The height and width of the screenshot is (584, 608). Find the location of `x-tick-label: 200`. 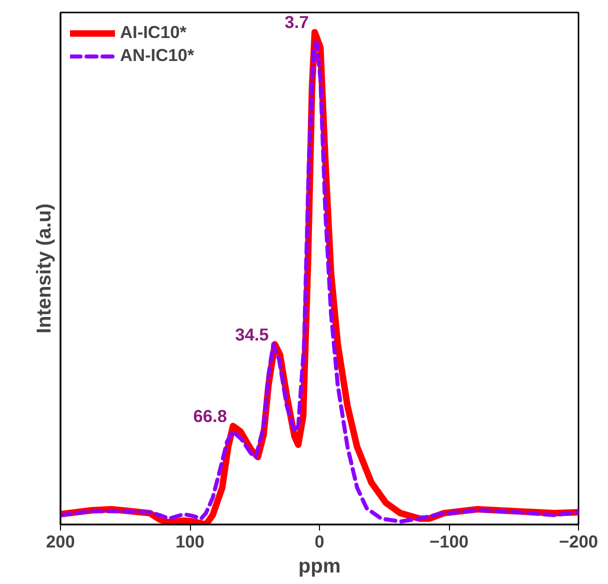

x-tick-label: 200 is located at coordinates (60, 542).